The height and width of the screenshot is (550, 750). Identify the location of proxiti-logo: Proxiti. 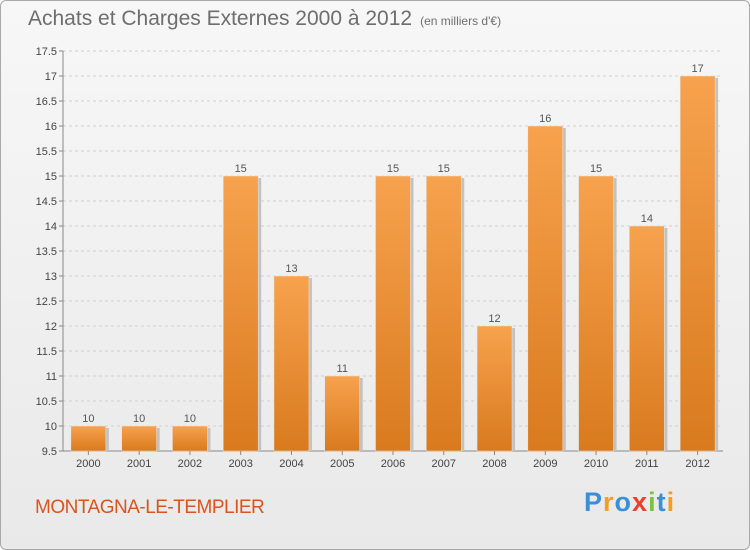
(629, 502).